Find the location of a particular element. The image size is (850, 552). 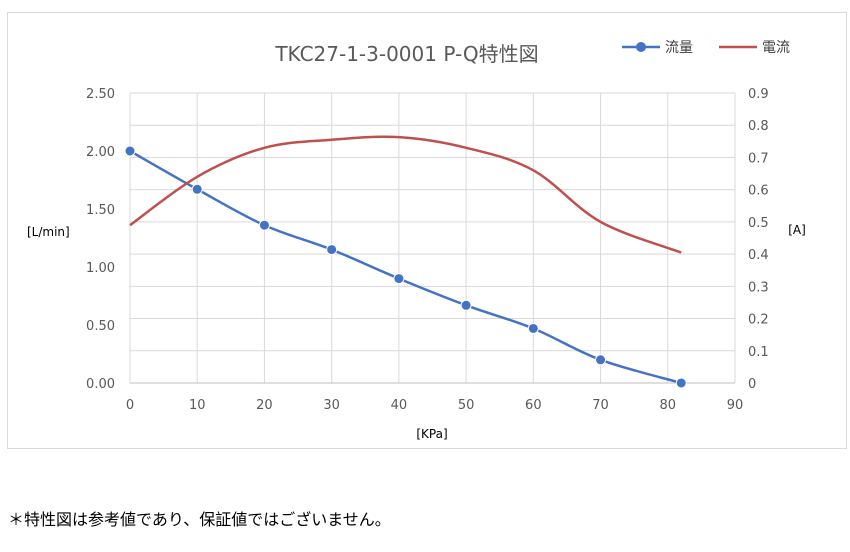

series-line-current is located at coordinates (405, 194).